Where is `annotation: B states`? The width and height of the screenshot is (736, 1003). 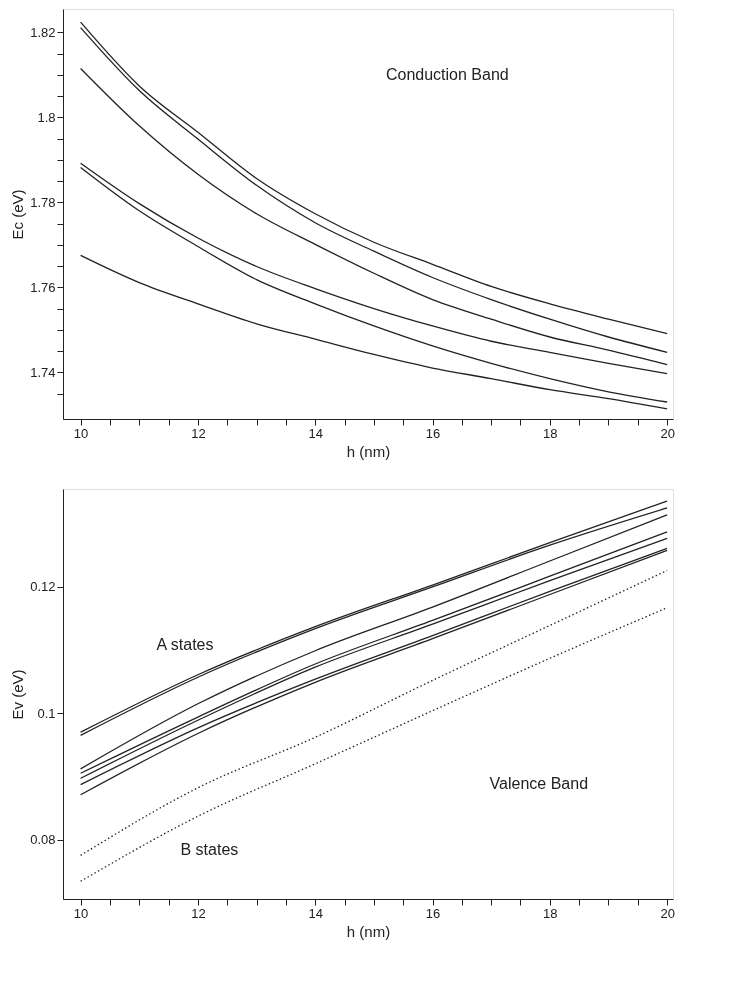 annotation: B states is located at coordinates (209, 849).